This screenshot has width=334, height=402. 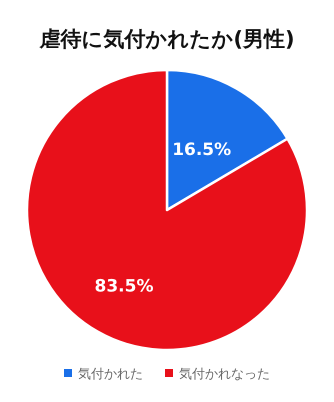 I want to click on data-label: 16.5%, so click(x=202, y=150).